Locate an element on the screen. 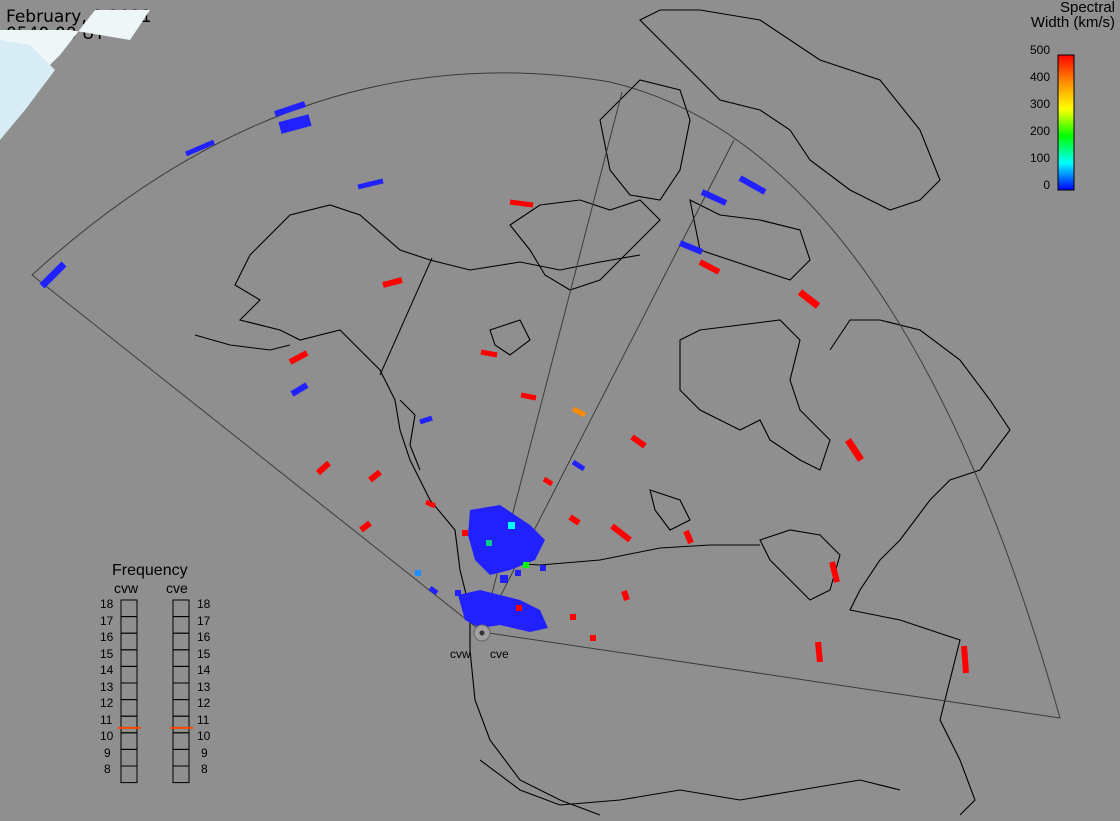 The width and height of the screenshot is (1120, 821). scatter-cluster-north is located at coordinates (506, 540).